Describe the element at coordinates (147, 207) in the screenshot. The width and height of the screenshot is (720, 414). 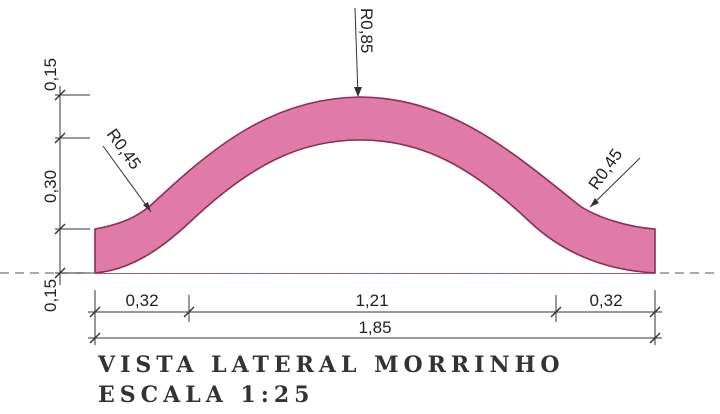
I see `radius-left-arrow` at that location.